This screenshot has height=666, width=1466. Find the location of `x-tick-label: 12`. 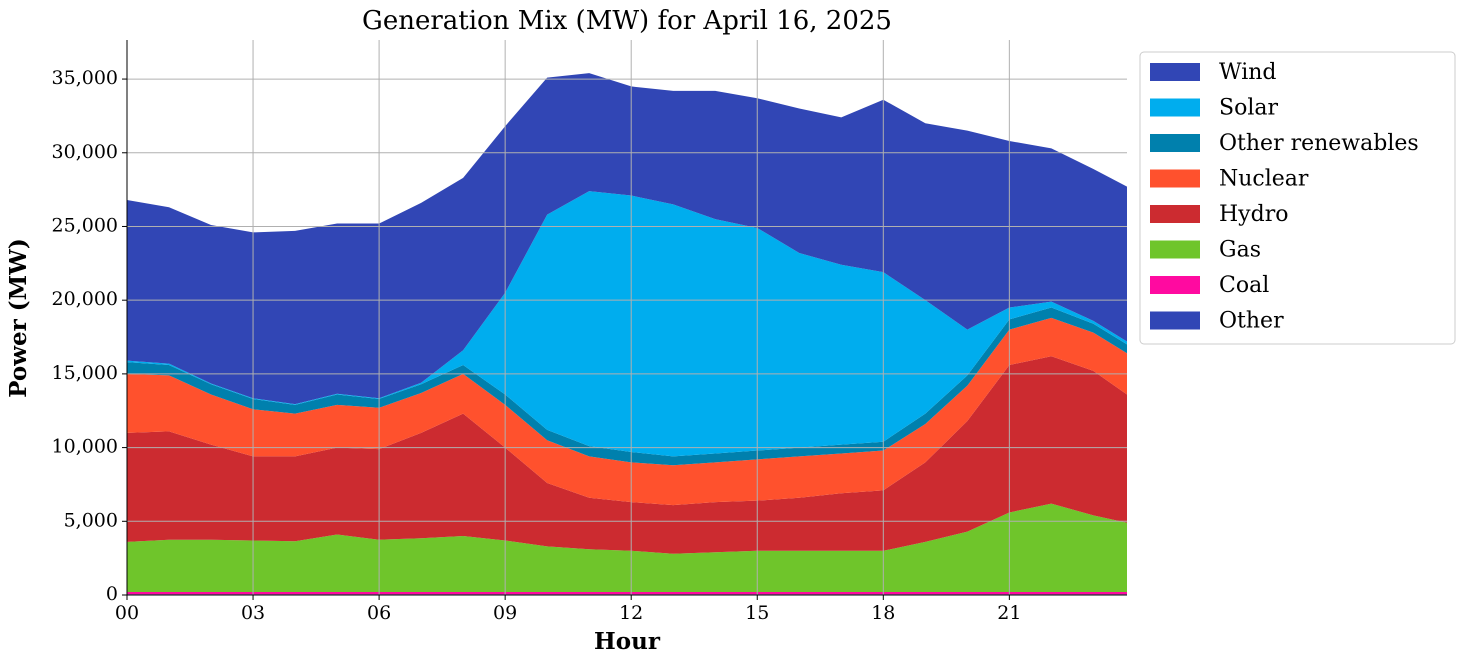

x-tick-label: 12 is located at coordinates (631, 613).